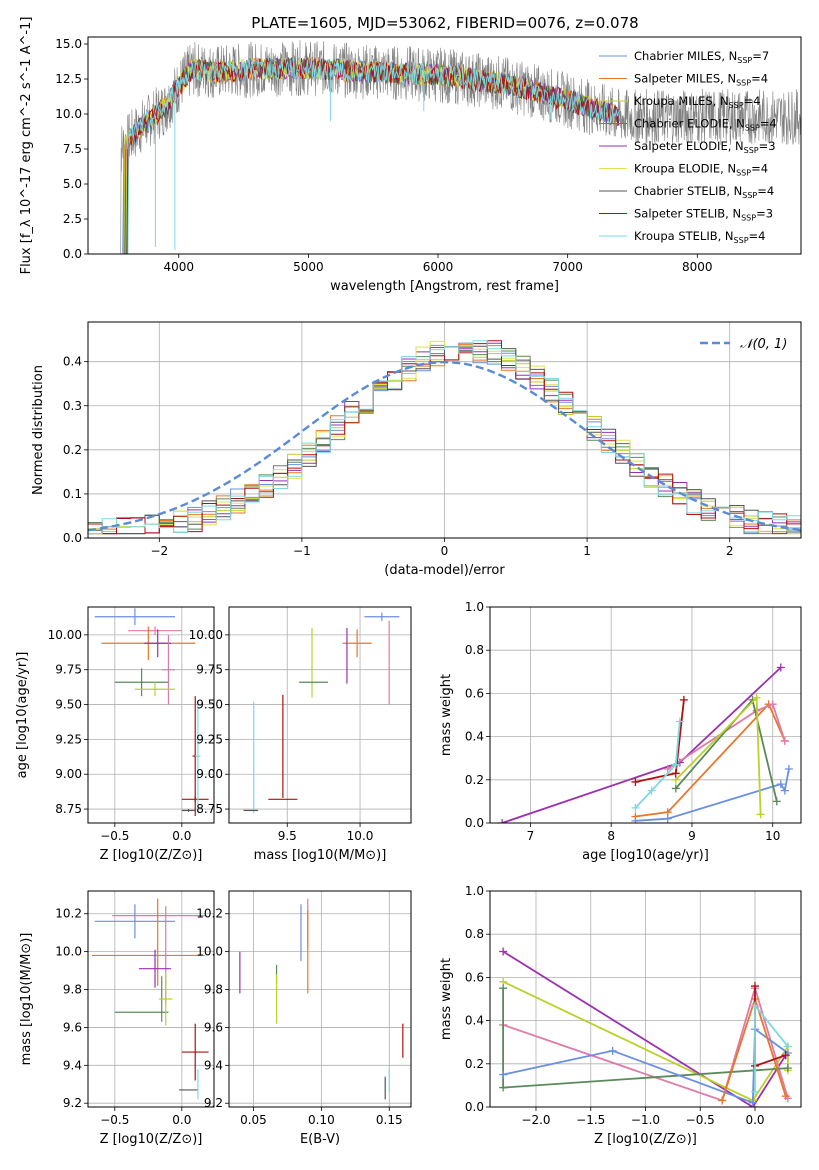 The height and width of the screenshot is (1170, 819). What do you see at coordinates (320, 855) in the screenshot?
I see `x-axis-label: mass [log10(M/M⊙)]` at bounding box center [320, 855].